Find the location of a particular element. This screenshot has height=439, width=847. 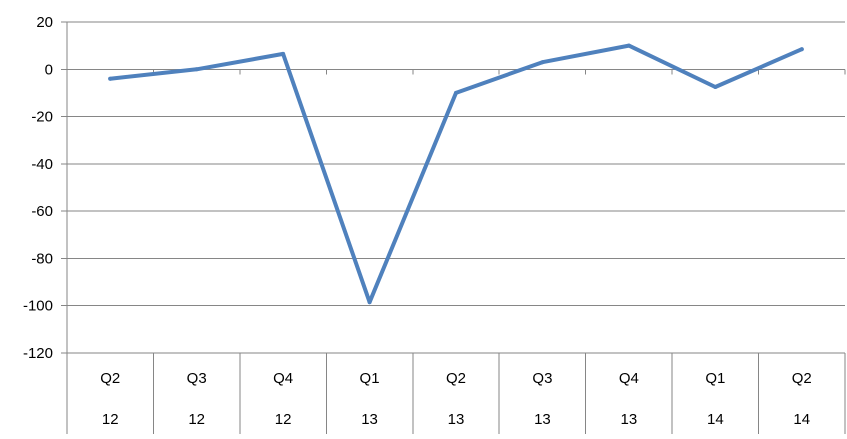

y-tick-label: -80 is located at coordinates (42, 258).